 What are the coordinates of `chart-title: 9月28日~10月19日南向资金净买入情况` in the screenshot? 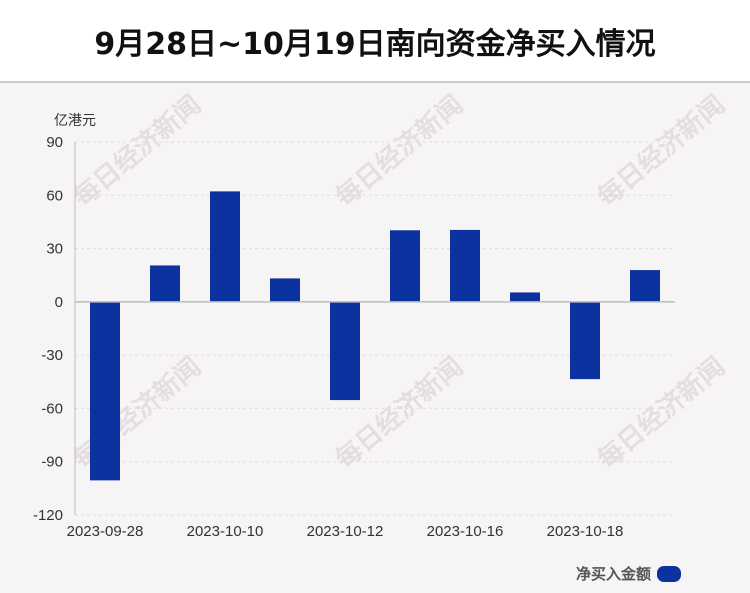 It's located at (375, 44).